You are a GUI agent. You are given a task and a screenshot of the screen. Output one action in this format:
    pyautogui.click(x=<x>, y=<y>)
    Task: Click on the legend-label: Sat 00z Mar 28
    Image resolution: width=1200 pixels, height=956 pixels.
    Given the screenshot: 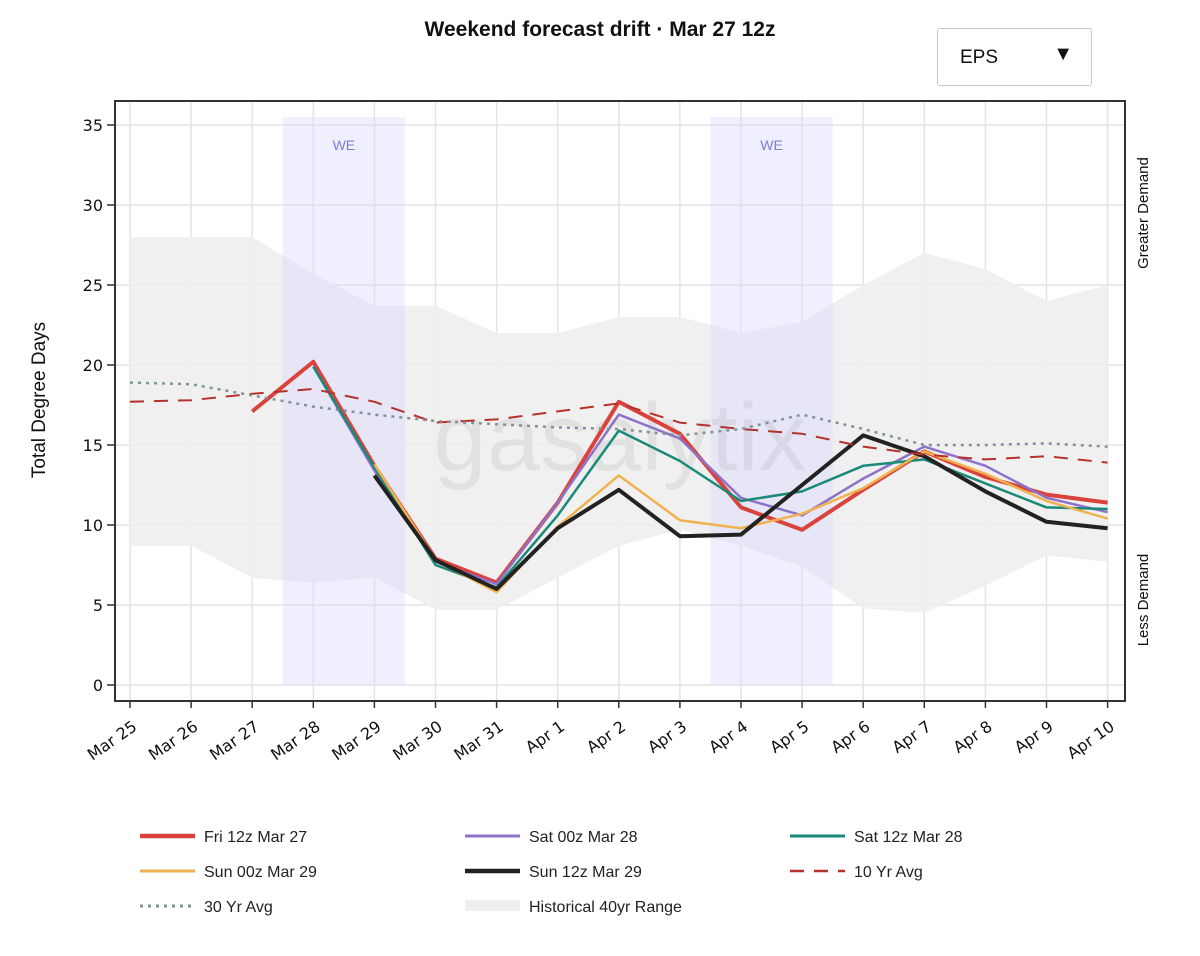 What is the action you would take?
    pyautogui.click(x=583, y=837)
    